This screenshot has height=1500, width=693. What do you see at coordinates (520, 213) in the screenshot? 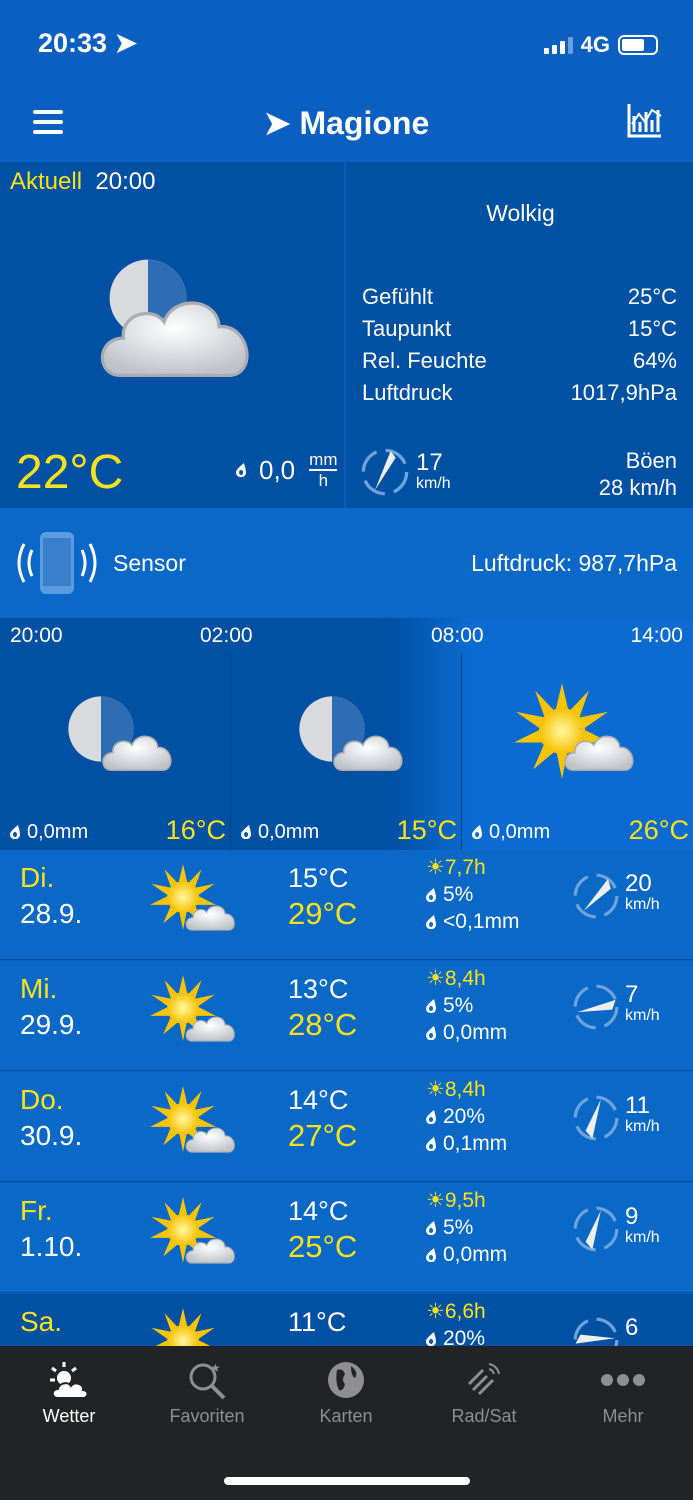
I see `condition-text: Wolkig` at bounding box center [520, 213].